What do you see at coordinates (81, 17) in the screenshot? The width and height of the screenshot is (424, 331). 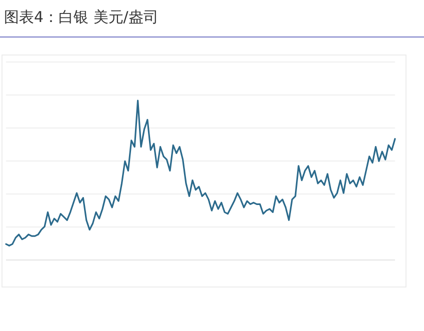 I see `chart-title: 图表4：白银 美元/盎司` at bounding box center [81, 17].